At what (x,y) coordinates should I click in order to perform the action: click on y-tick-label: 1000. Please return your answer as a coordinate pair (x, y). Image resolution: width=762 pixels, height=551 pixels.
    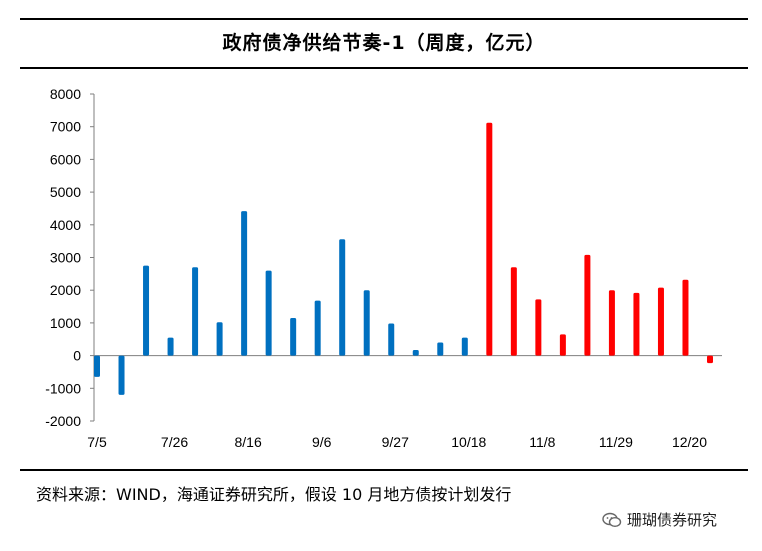
    Looking at the image, I should click on (65, 323).